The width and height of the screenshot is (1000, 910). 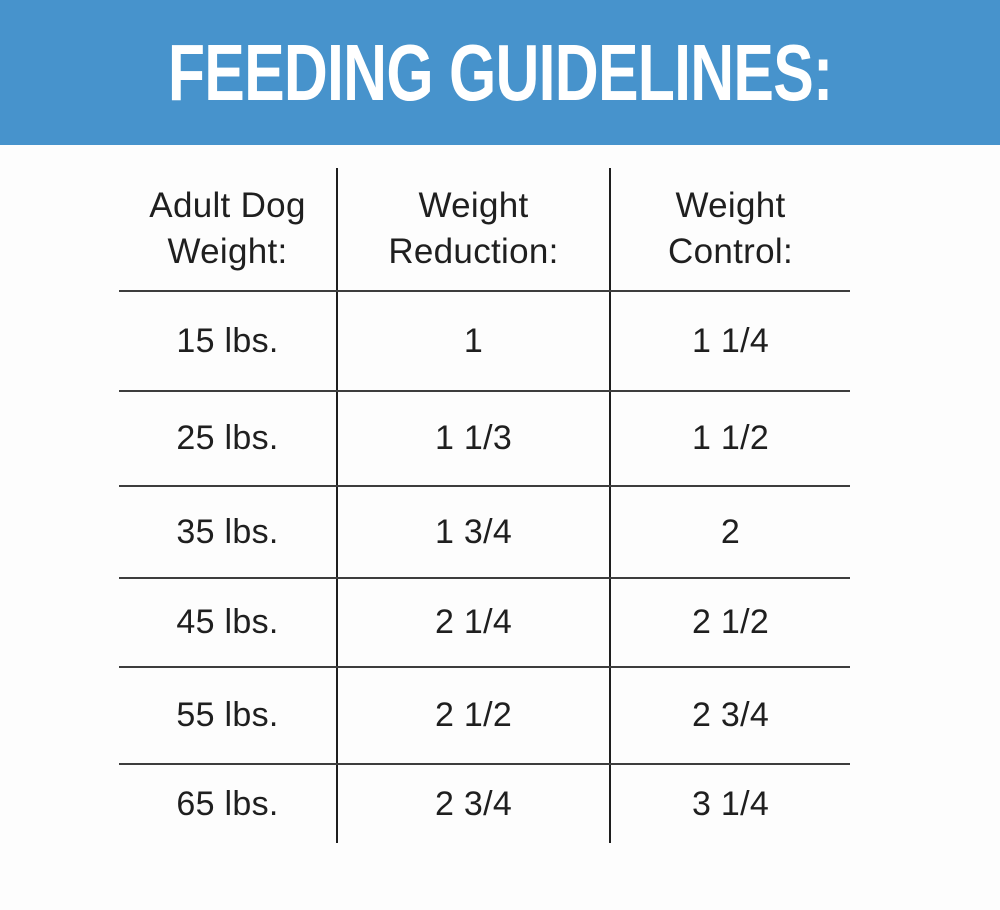 What do you see at coordinates (730, 531) in the screenshot?
I see `cell-control: 2` at bounding box center [730, 531].